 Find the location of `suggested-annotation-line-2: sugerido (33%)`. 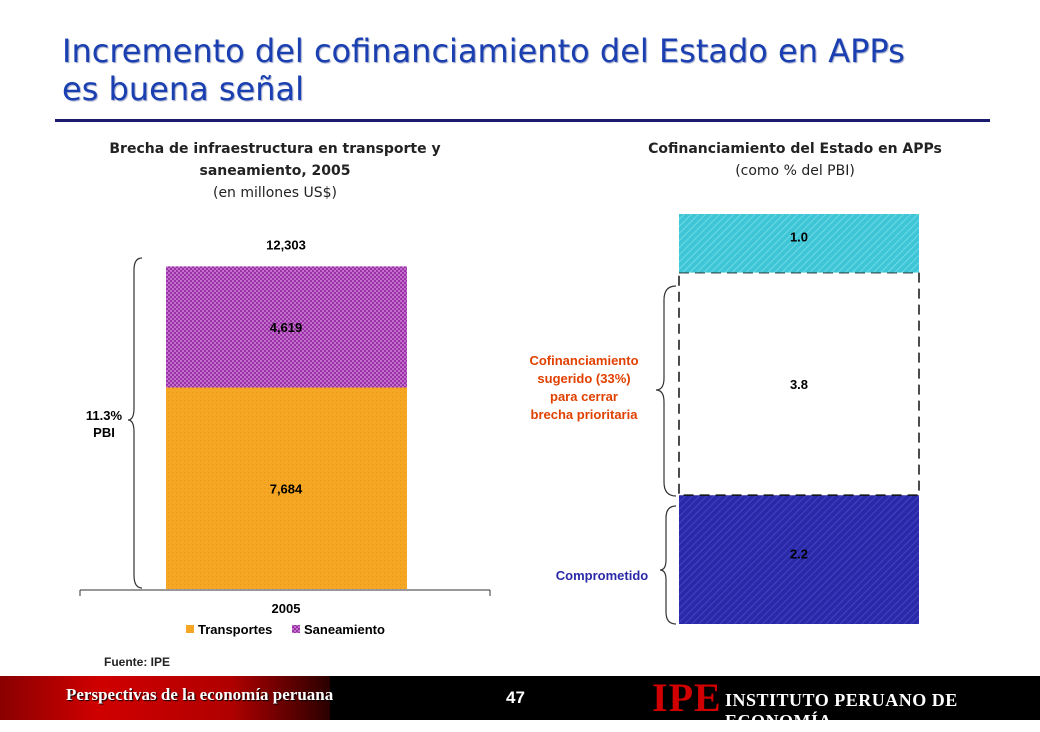

suggested-annotation-line-2: sugerido (33%) is located at coordinates (583, 378).